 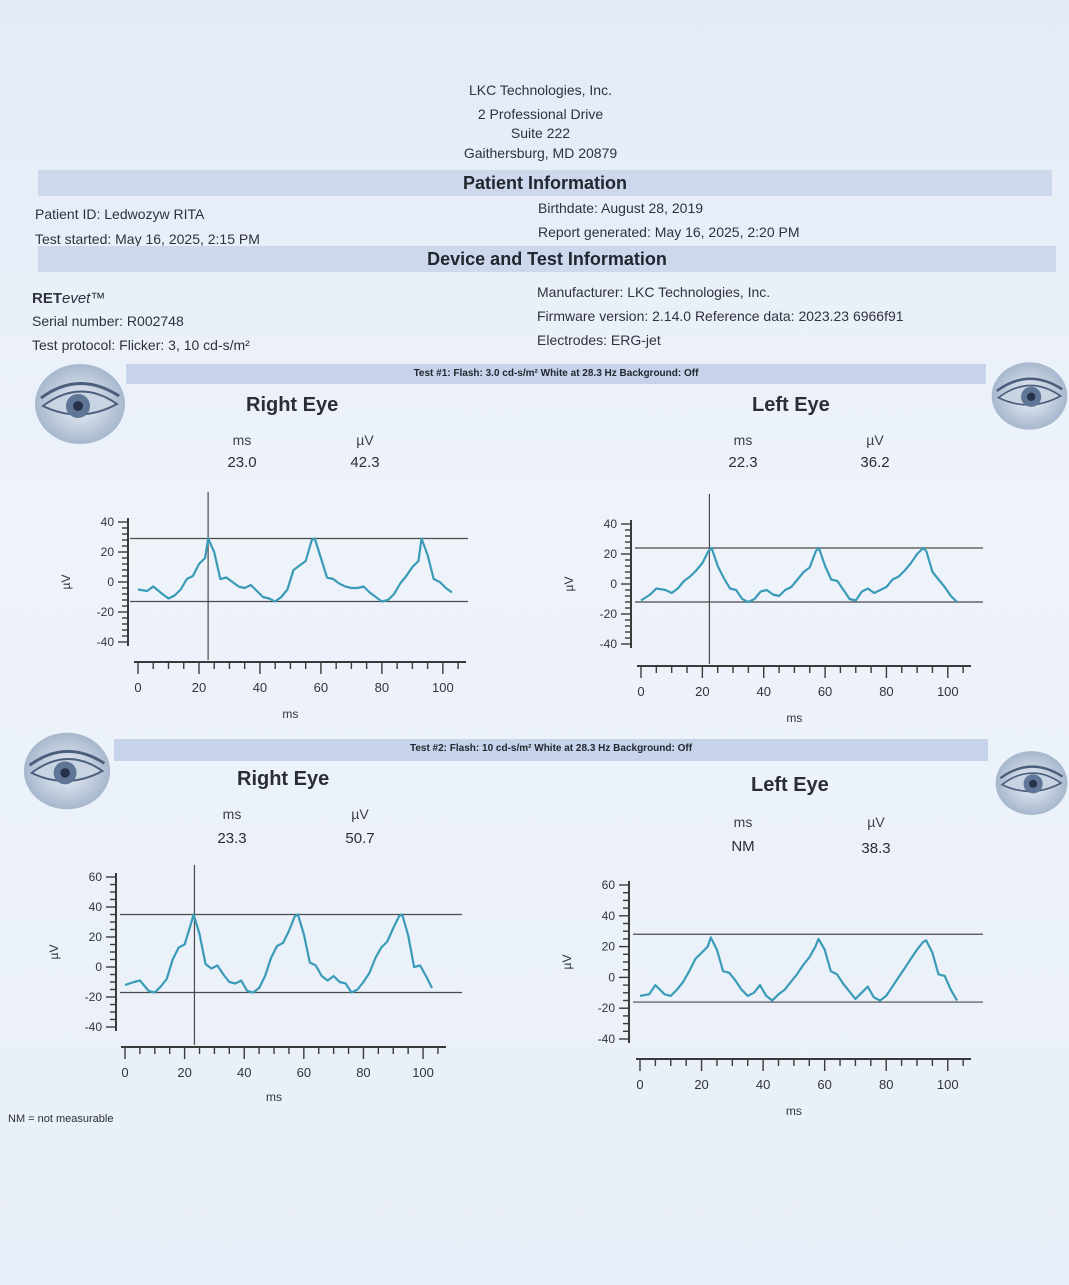 I want to click on test-1-right-eye-chart: 40 20 0 -20 -40 µV 0 20 40 60 80 100 ms, so click(x=263, y=606).